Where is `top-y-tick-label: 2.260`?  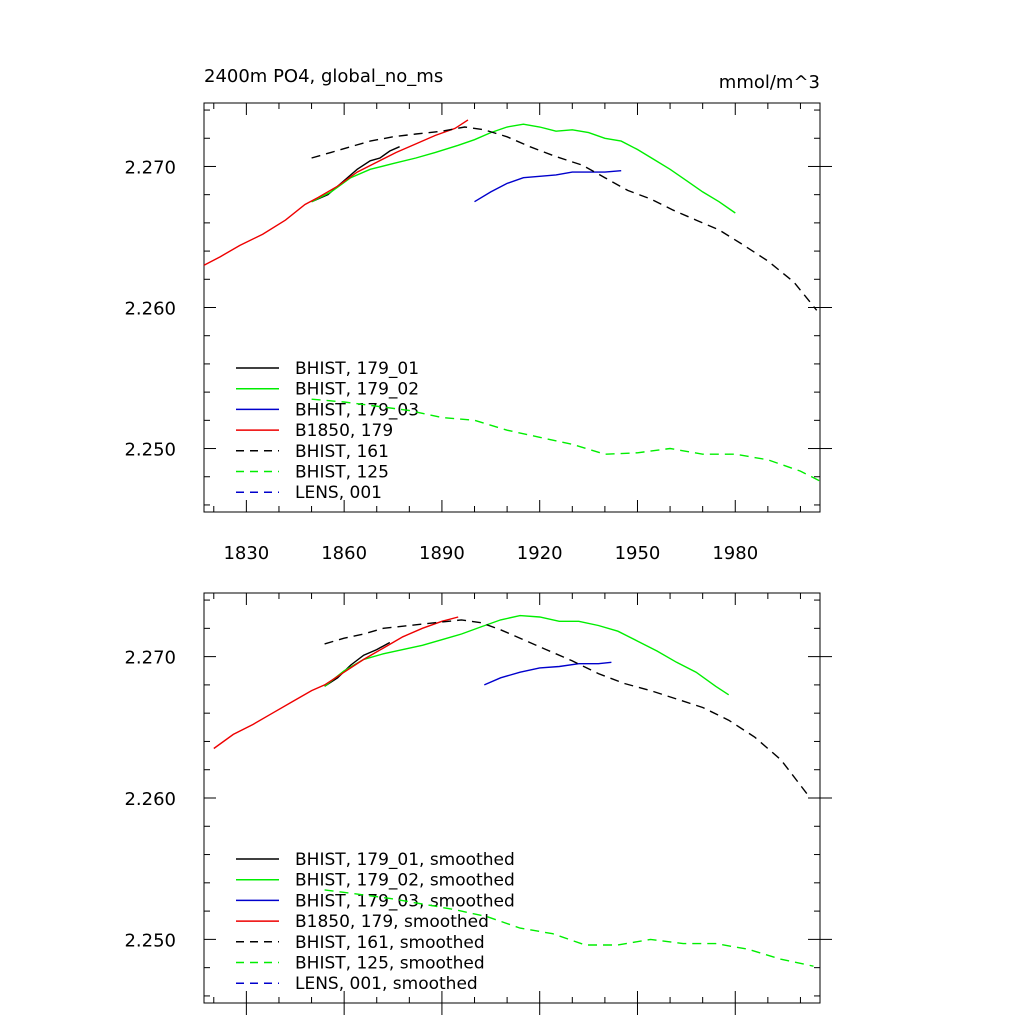 top-y-tick-label: 2.260 is located at coordinates (150, 309).